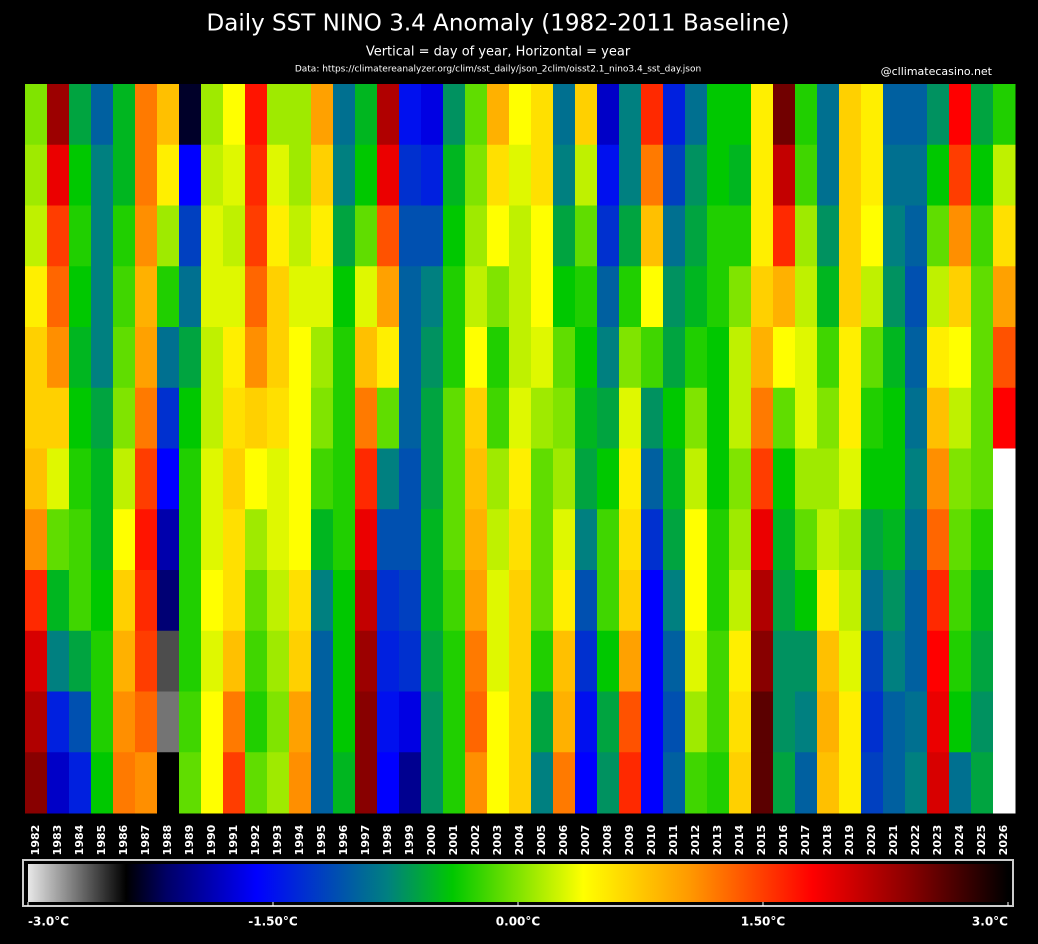 This screenshot has height=944, width=1038. Describe the element at coordinates (893, 840) in the screenshot. I see `x-tick-label: 2021` at that location.